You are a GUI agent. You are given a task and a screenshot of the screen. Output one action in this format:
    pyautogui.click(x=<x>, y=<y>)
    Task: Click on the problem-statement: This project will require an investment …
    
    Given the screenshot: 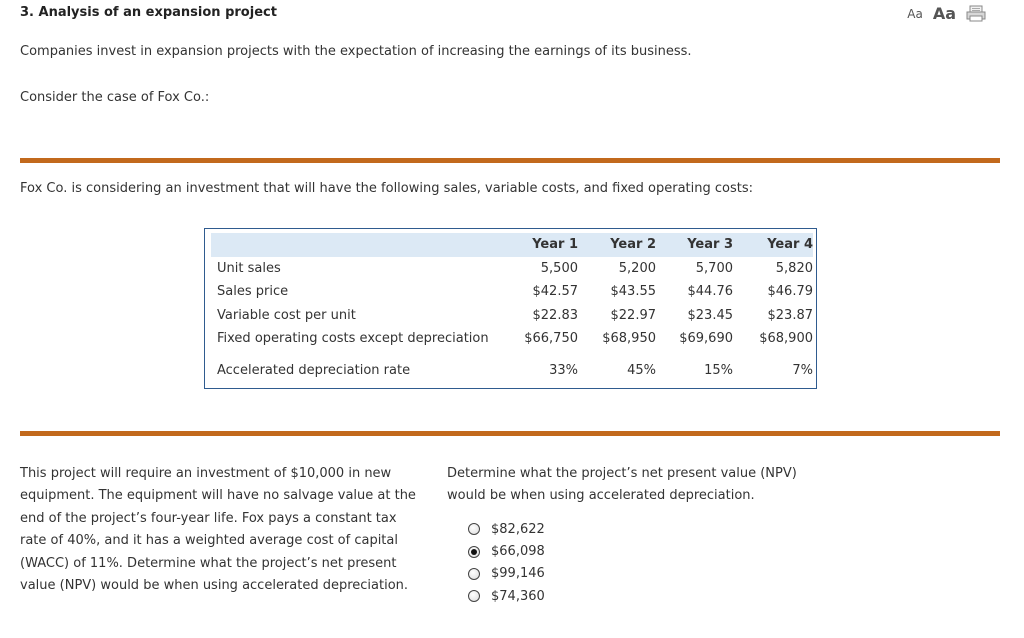 What is the action you would take?
    pyautogui.click(x=218, y=530)
    